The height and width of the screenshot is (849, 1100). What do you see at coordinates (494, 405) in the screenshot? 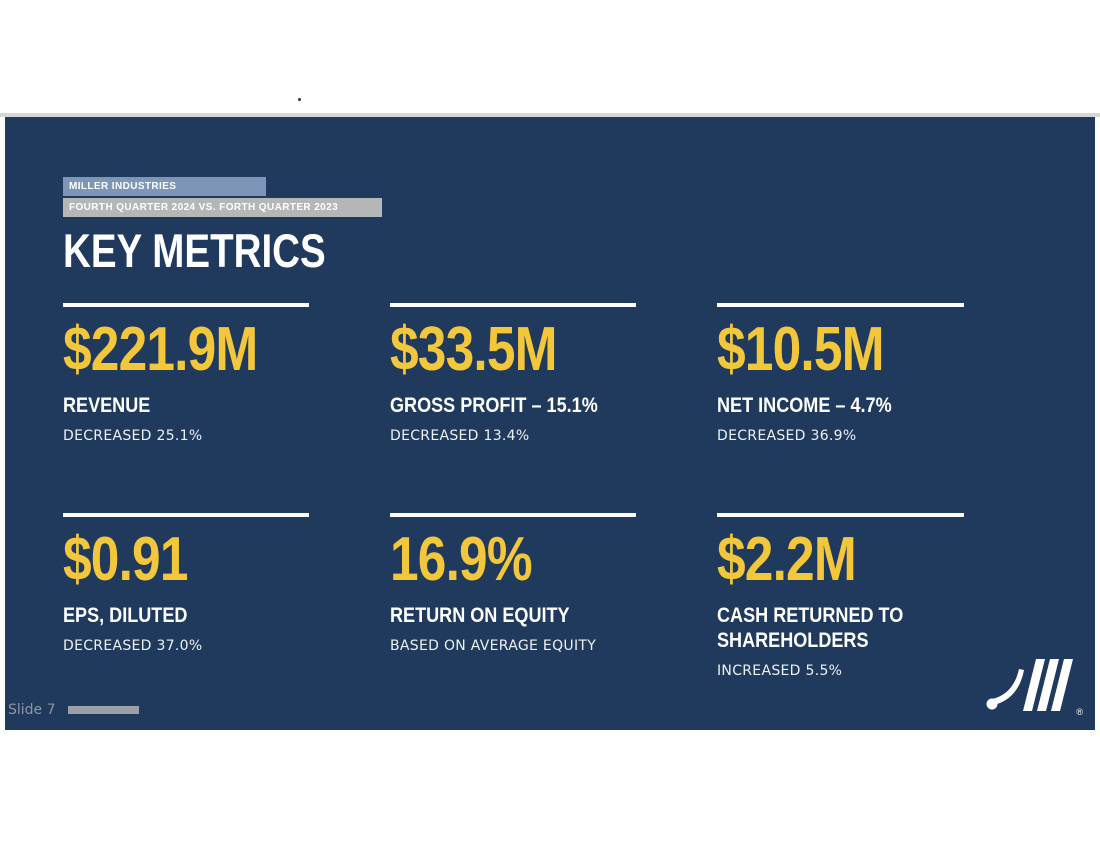
I see `metric-label: GROSS PROFIT – 15.1%` at bounding box center [494, 405].